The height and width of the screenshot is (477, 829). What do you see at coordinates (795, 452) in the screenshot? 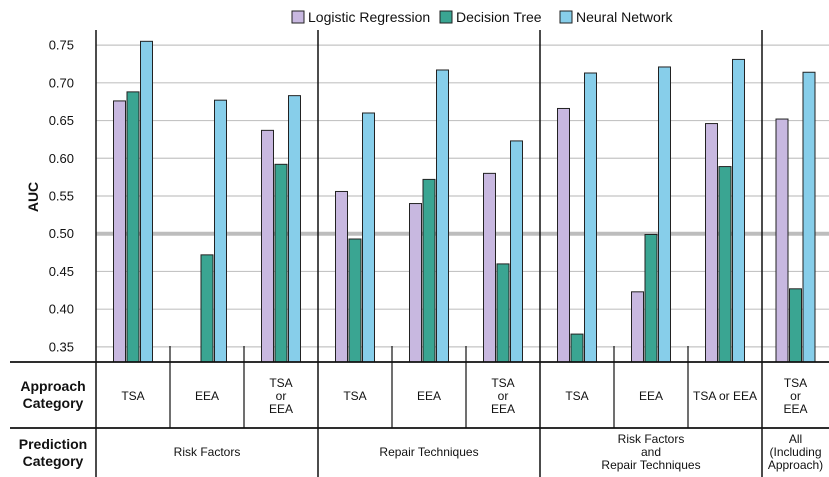
I see `prediction-category-label: (Including` at bounding box center [795, 452].